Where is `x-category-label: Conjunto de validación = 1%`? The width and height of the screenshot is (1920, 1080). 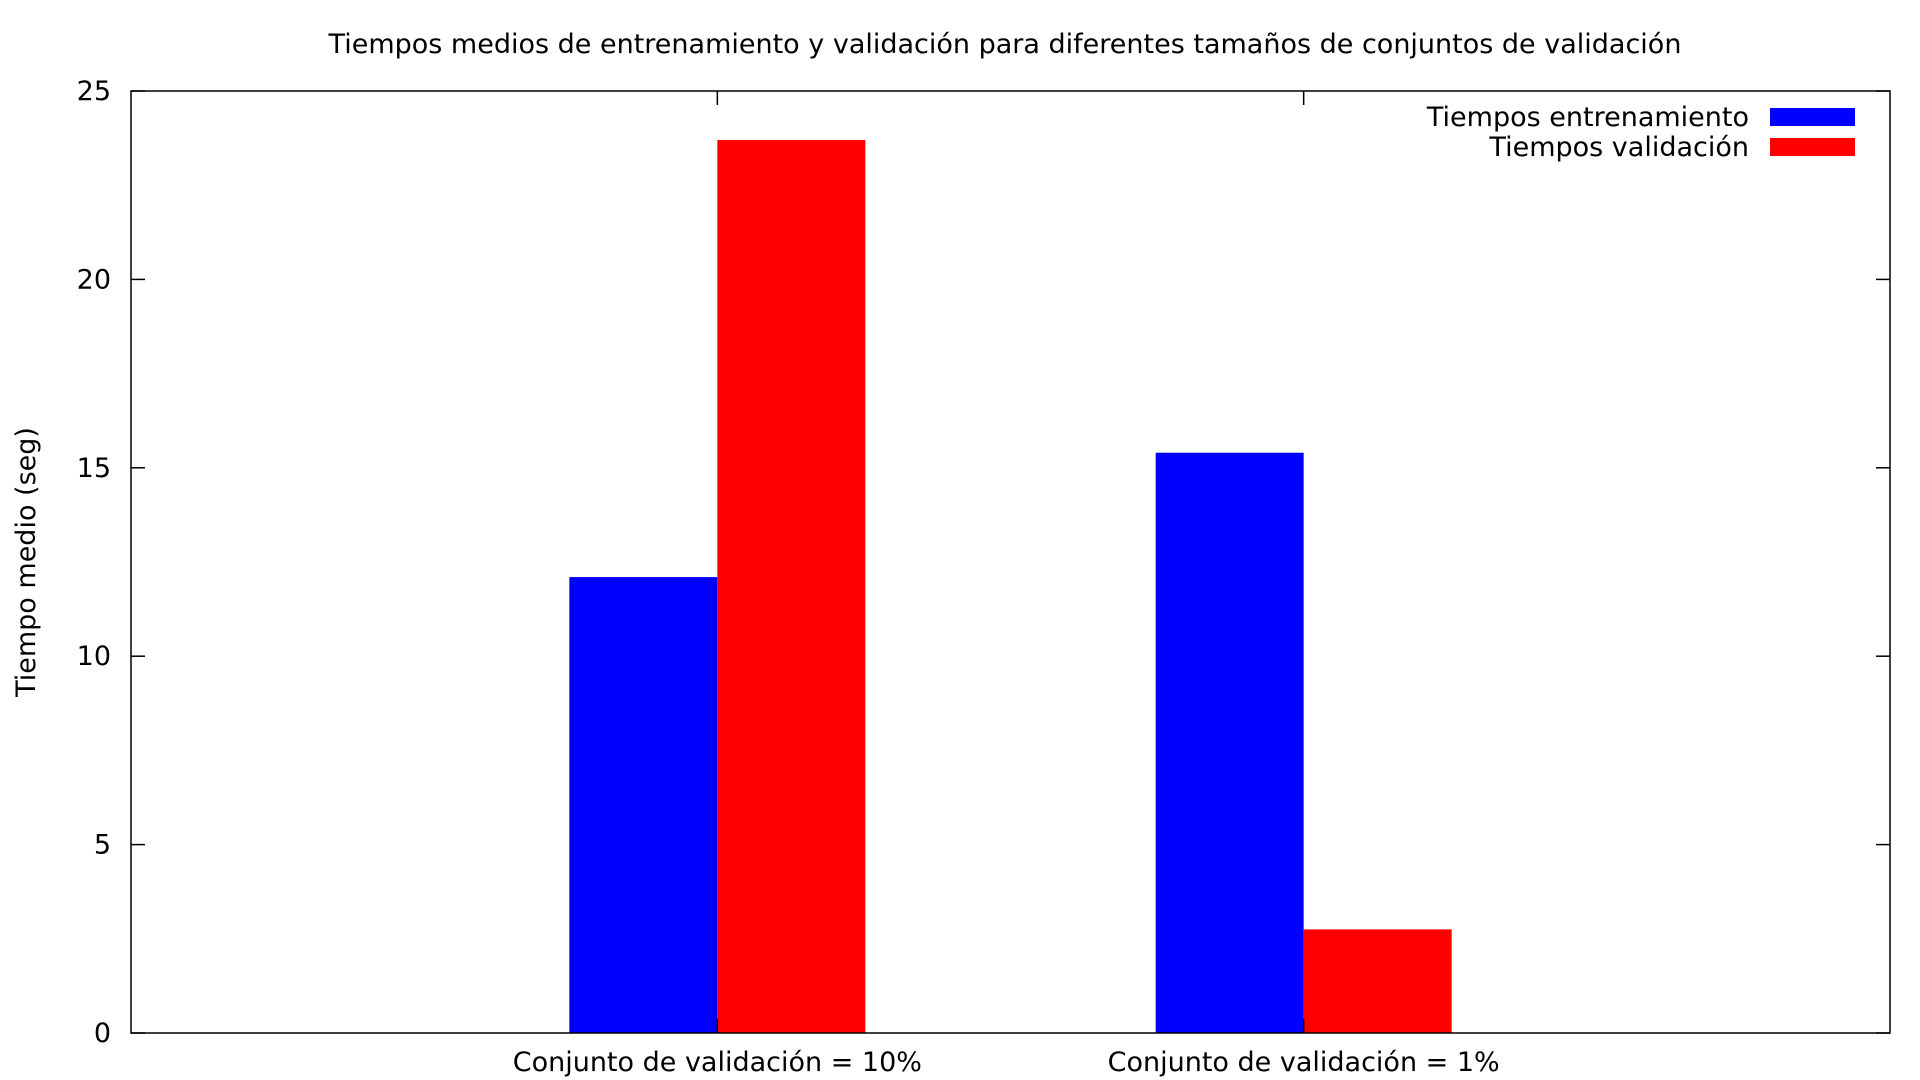 x-category-label: Conjunto de validación = 1% is located at coordinates (1304, 1062).